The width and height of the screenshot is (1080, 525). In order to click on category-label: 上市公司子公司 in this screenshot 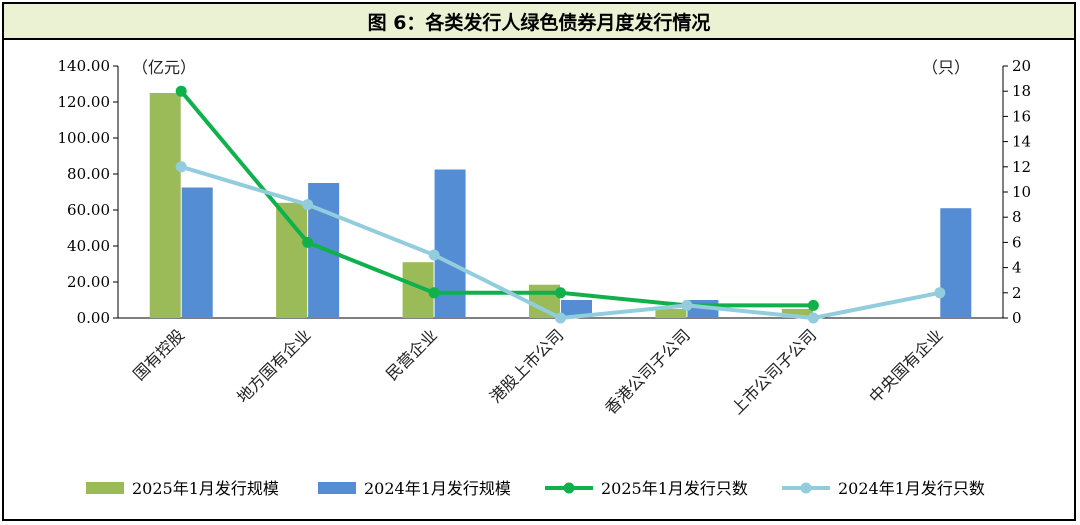, I will do `click(774, 371)`.